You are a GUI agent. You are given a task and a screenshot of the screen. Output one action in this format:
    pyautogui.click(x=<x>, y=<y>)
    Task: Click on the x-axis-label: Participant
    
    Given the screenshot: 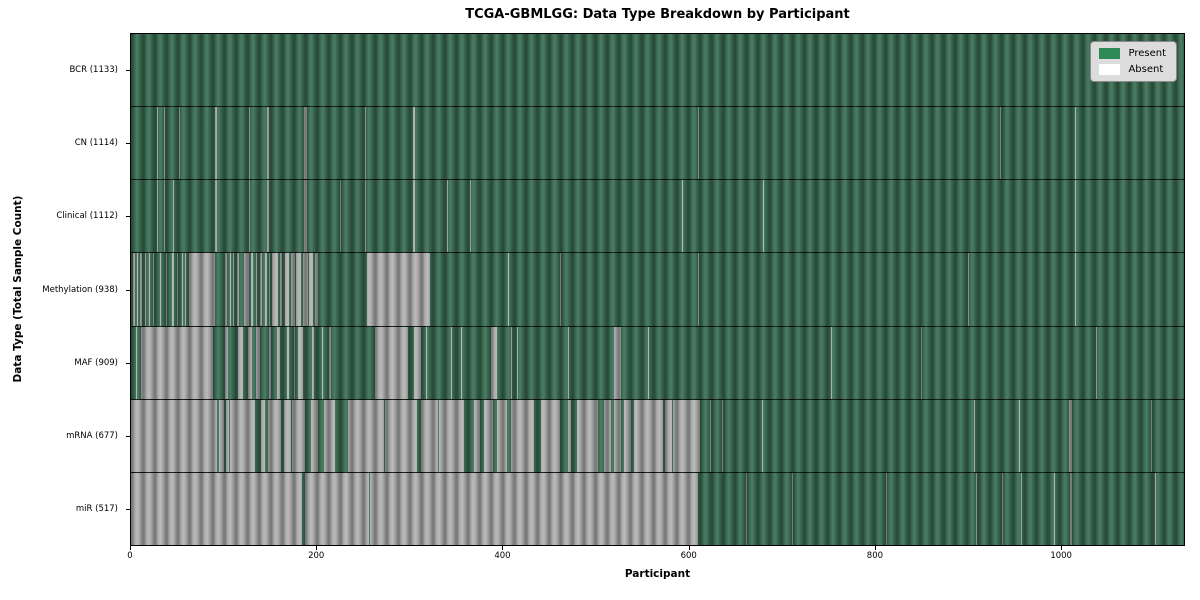 What is the action you would take?
    pyautogui.click(x=657, y=574)
    